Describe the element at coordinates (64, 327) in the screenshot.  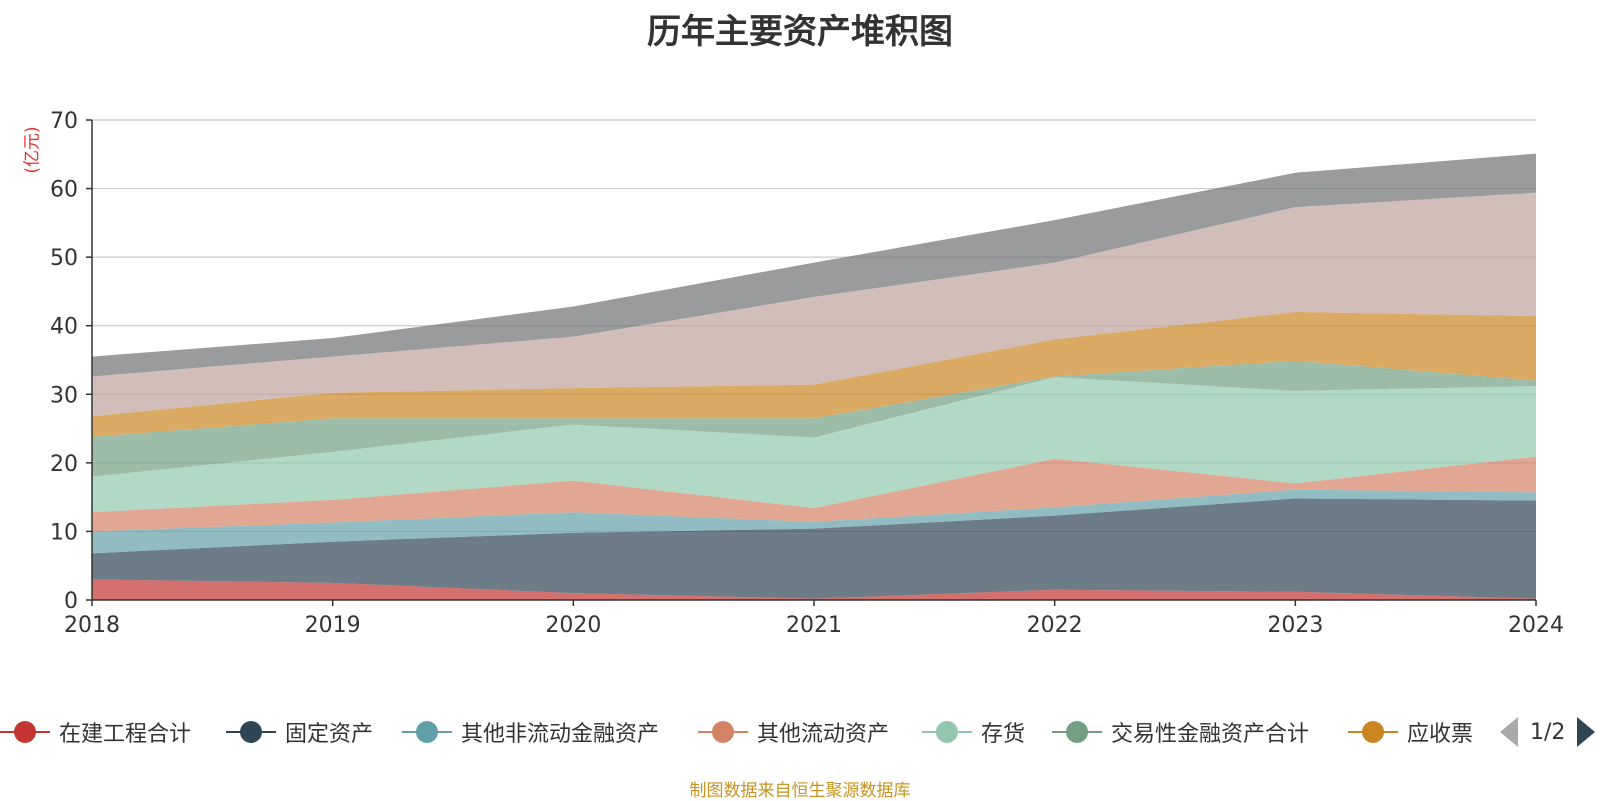
I see `y-tick-label: 40` at that location.